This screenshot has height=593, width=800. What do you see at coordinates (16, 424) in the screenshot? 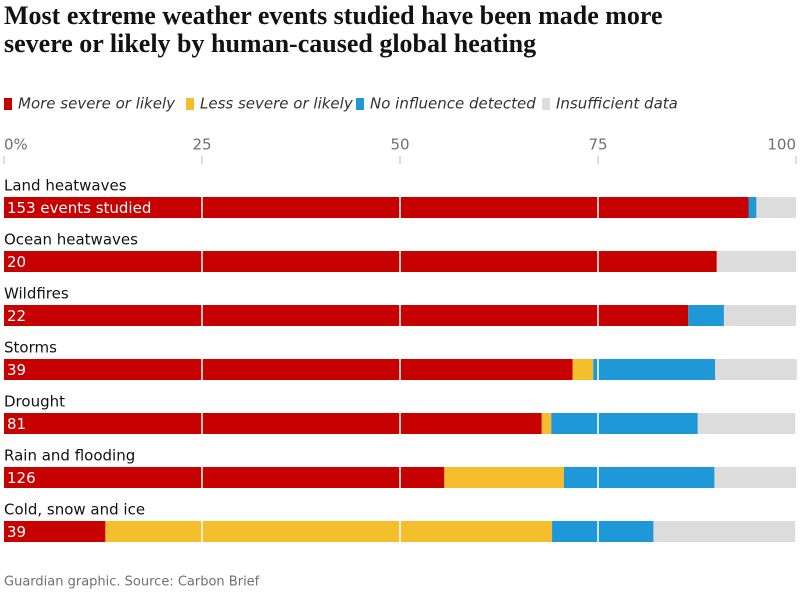
I see `bar-label: 81` at bounding box center [16, 424].